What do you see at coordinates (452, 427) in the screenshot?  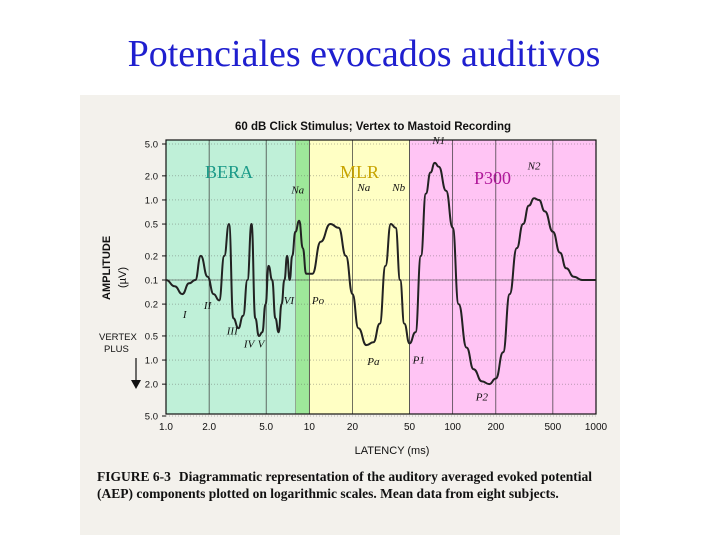 I see `x-tick-label: 100` at bounding box center [452, 427].